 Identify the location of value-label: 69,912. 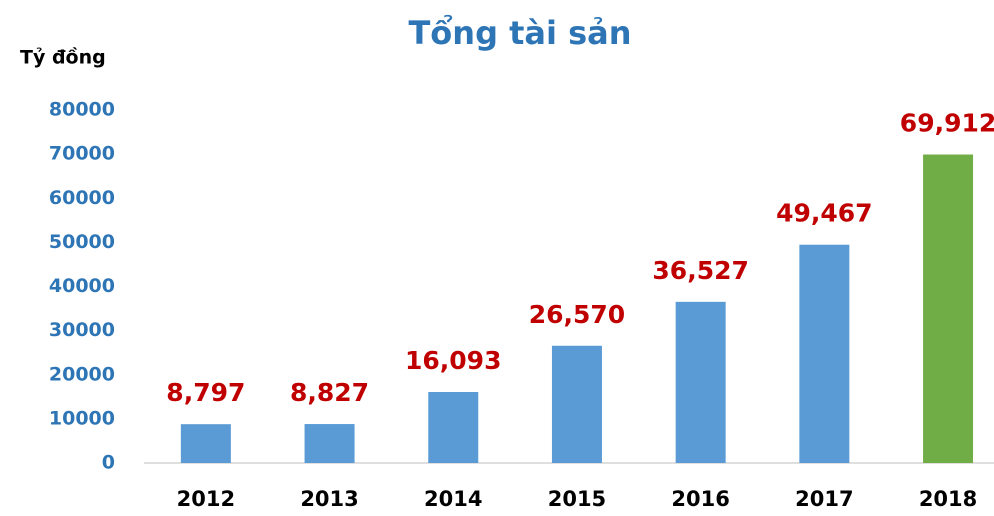
(947, 123).